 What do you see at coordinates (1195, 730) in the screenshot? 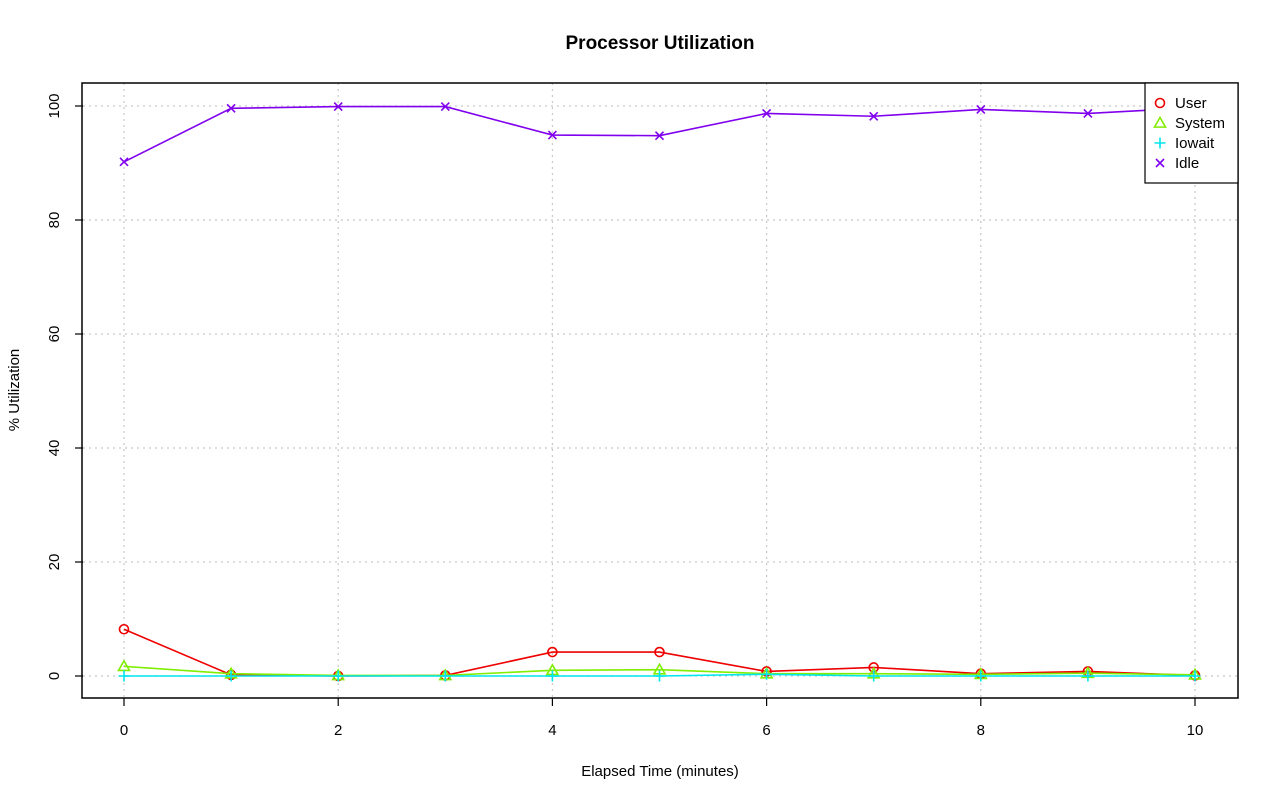
I see `x-tick-label: 10` at bounding box center [1195, 730].